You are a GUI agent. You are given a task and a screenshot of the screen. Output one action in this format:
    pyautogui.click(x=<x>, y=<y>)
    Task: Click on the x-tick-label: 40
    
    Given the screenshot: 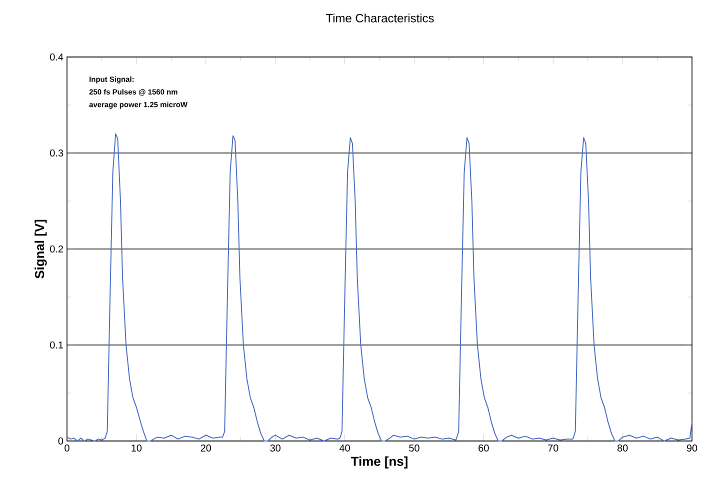 What is the action you would take?
    pyautogui.click(x=344, y=448)
    